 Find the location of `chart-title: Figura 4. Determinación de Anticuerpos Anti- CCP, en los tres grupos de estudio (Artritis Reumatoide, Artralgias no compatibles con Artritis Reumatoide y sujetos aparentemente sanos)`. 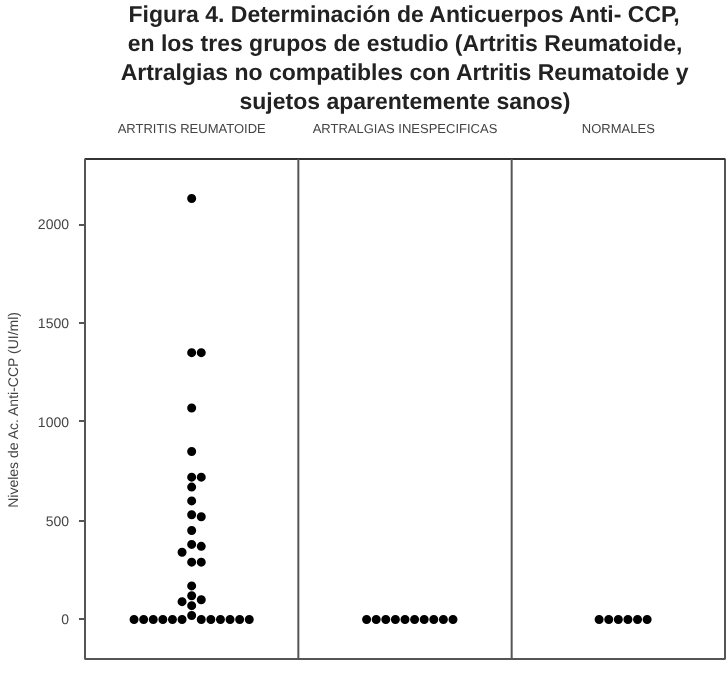

chart-title: Figura 4. Determinación de Anticuerpos Anti- CCP, en los tres grupos de estudio (Artritis Reumatoide, Artralgias no compatibles con Artritis Reumatoide y sujetos aparentemente sanos) is located at coordinates (405, 59).